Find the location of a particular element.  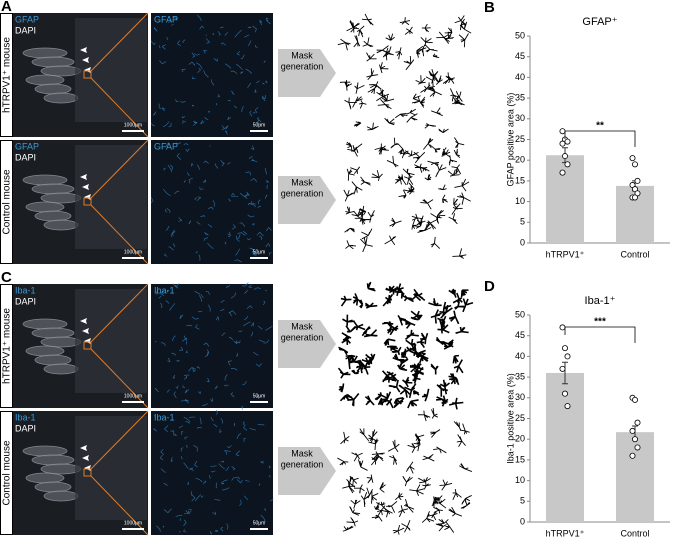

y-axis-label: GFAP positive area (%) is located at coordinates (510, 140).